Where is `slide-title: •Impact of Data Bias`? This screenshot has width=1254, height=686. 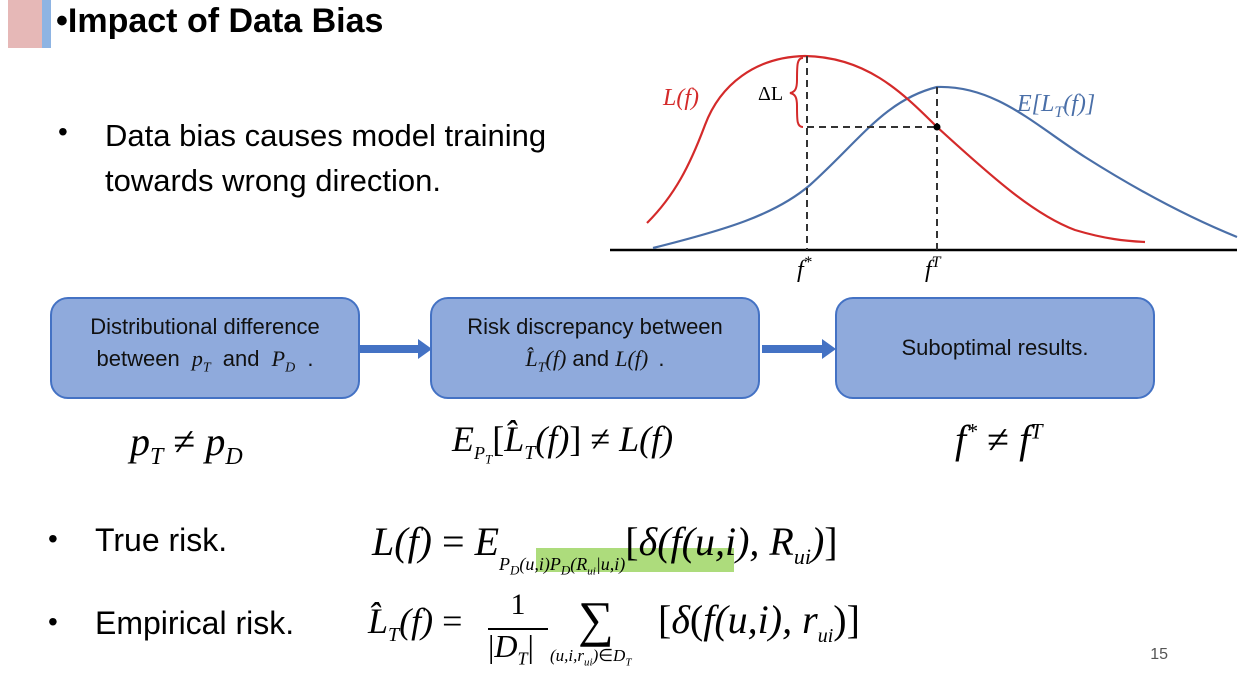 slide-title: •Impact of Data Bias is located at coordinates (219, 22).